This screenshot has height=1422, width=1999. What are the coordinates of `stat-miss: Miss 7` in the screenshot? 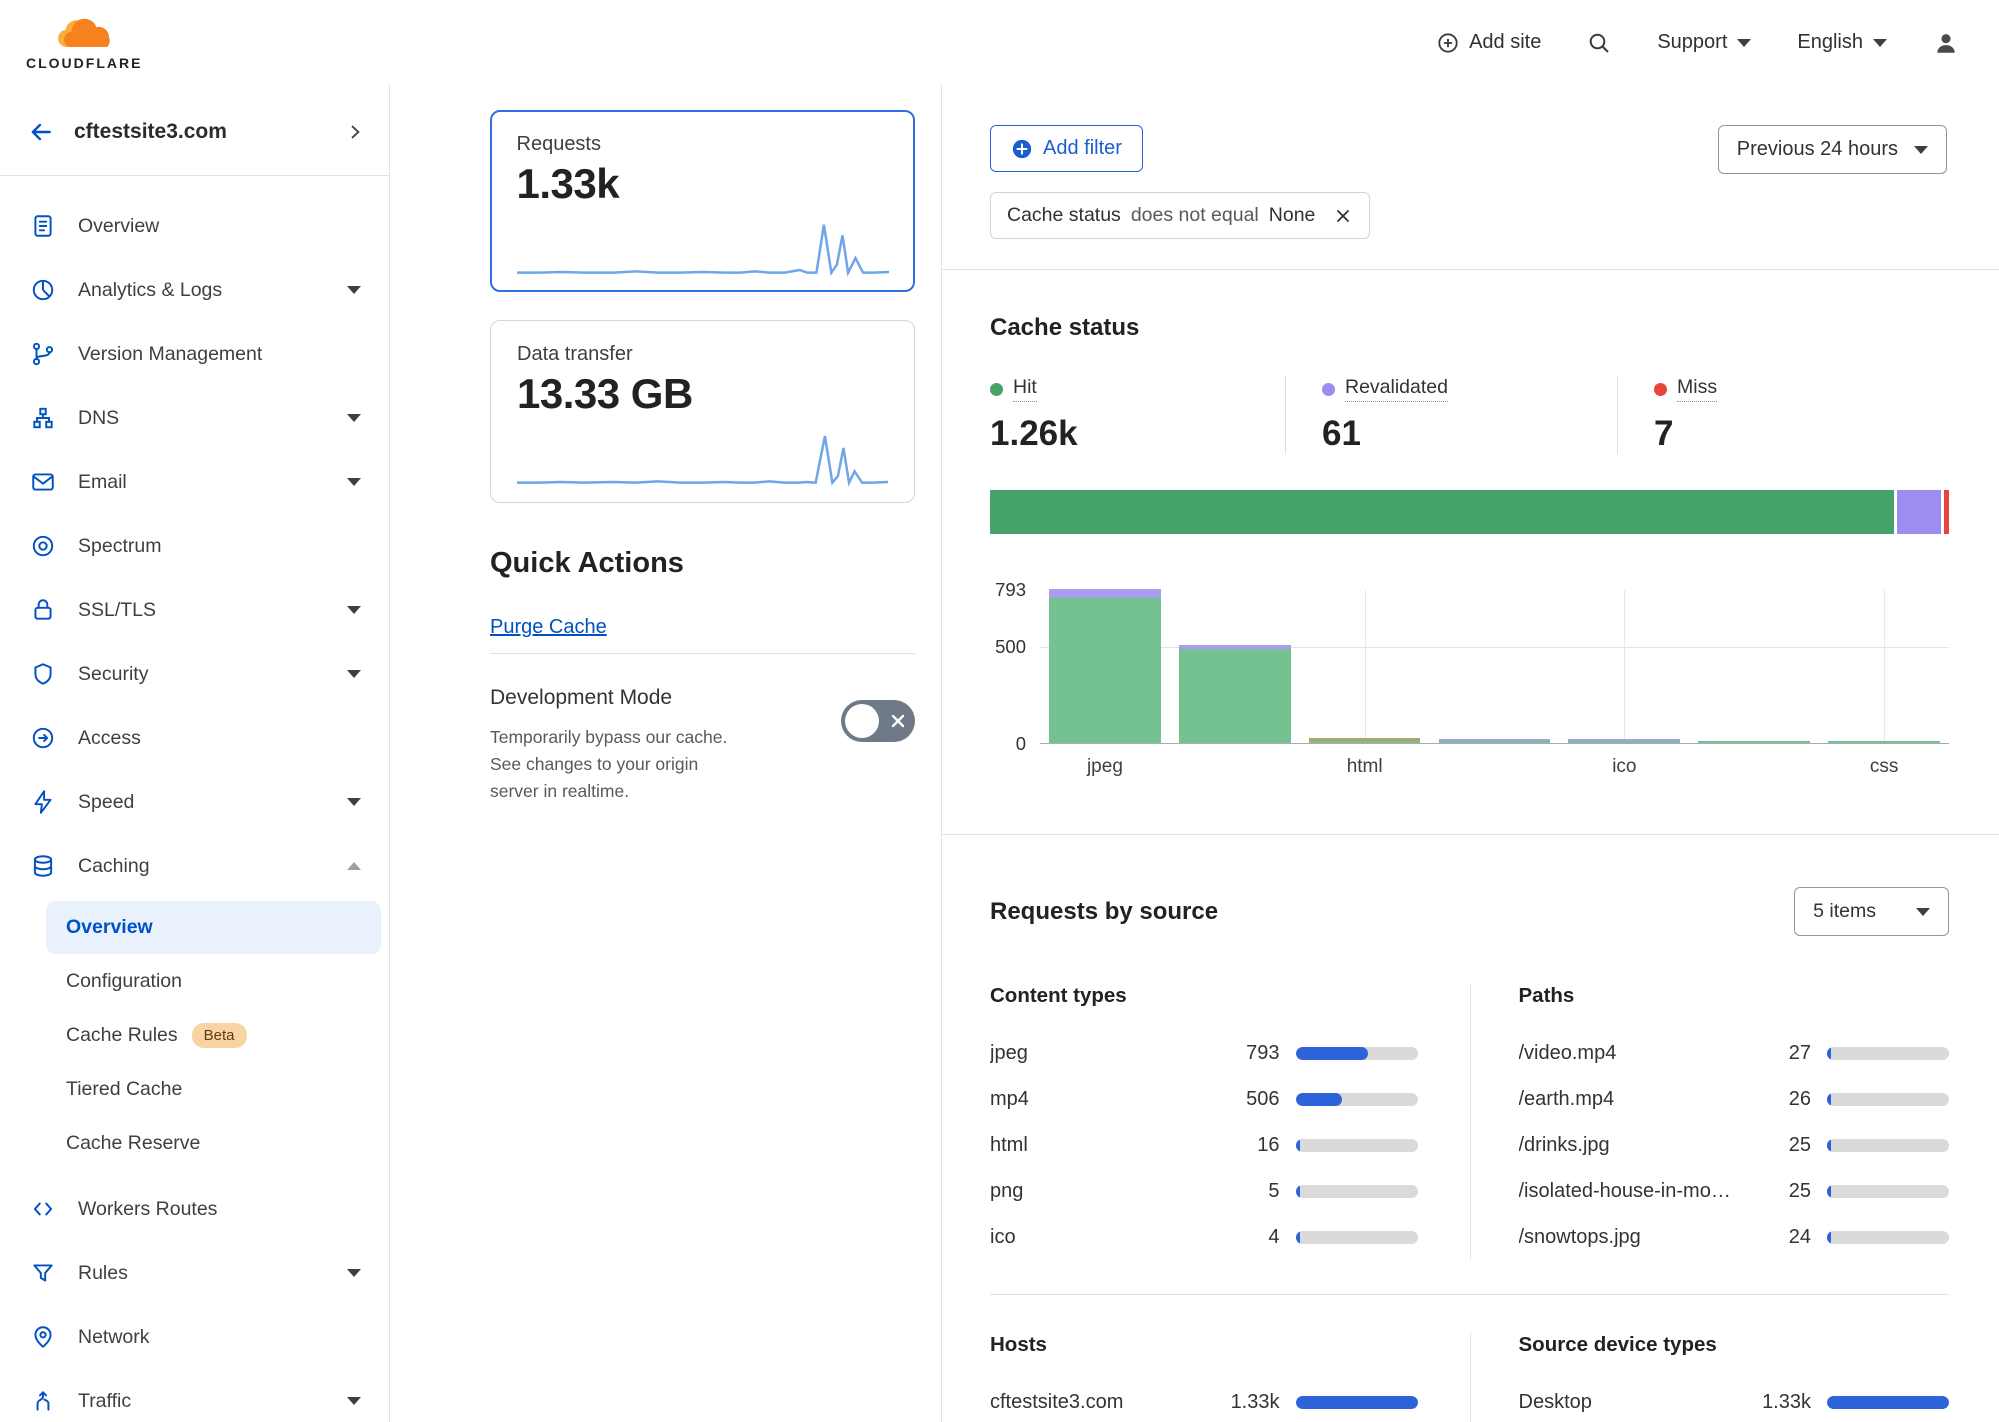 It's located at (1783, 415).